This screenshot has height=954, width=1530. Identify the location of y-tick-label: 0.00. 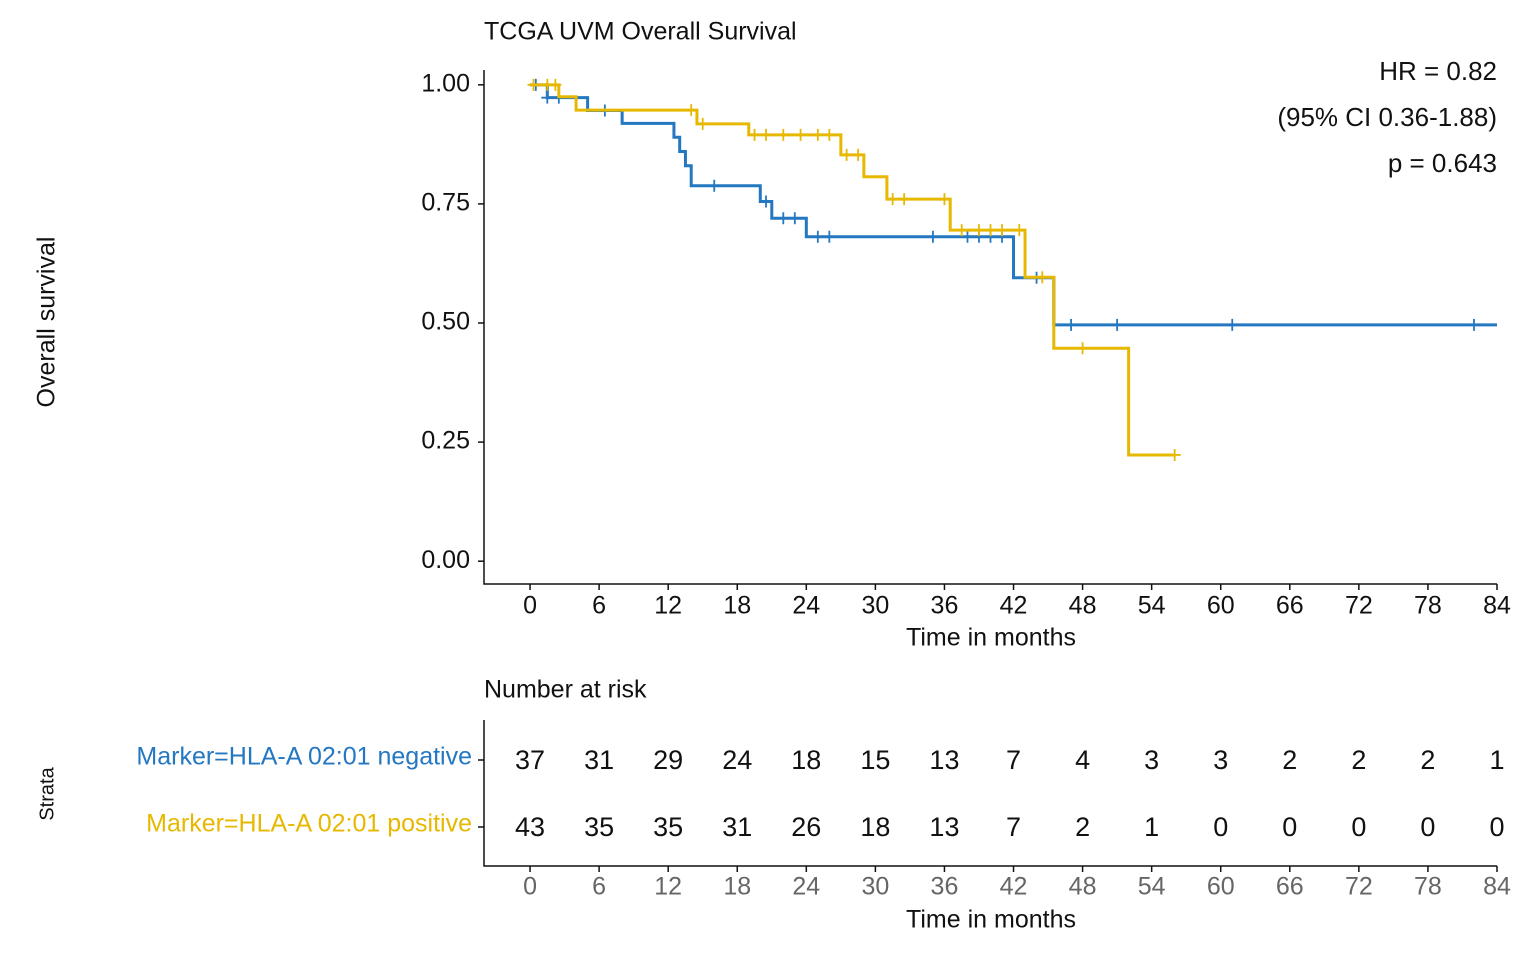
(445, 560).